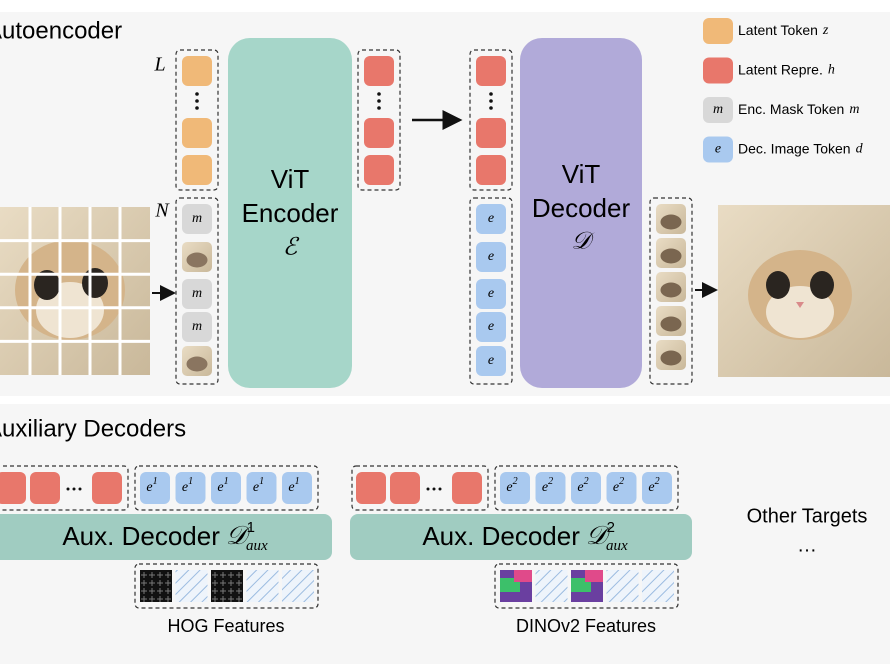 The height and width of the screenshot is (664, 890). I want to click on aux-decoder-sup: 2, so click(611, 527).